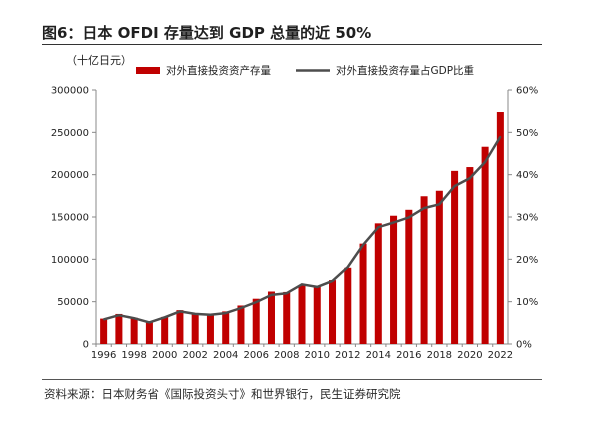 The width and height of the screenshot is (591, 423). I want to click on y-right-tick-label: 40%, so click(527, 175).